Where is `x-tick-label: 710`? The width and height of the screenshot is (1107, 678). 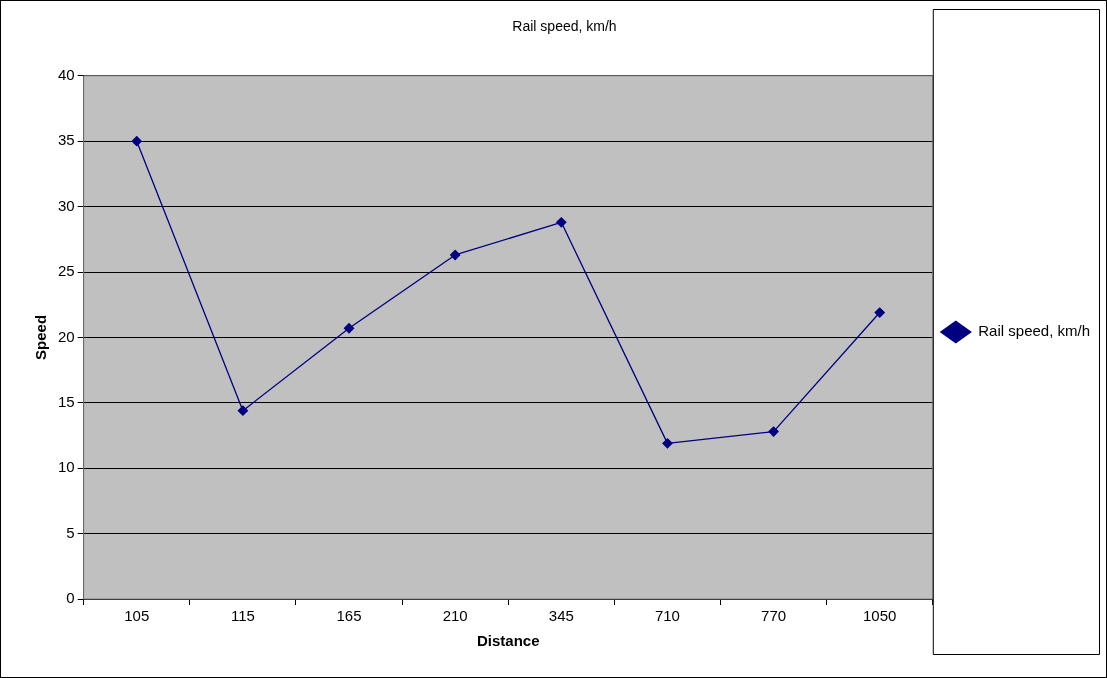
x-tick-label: 710 is located at coordinates (667, 616).